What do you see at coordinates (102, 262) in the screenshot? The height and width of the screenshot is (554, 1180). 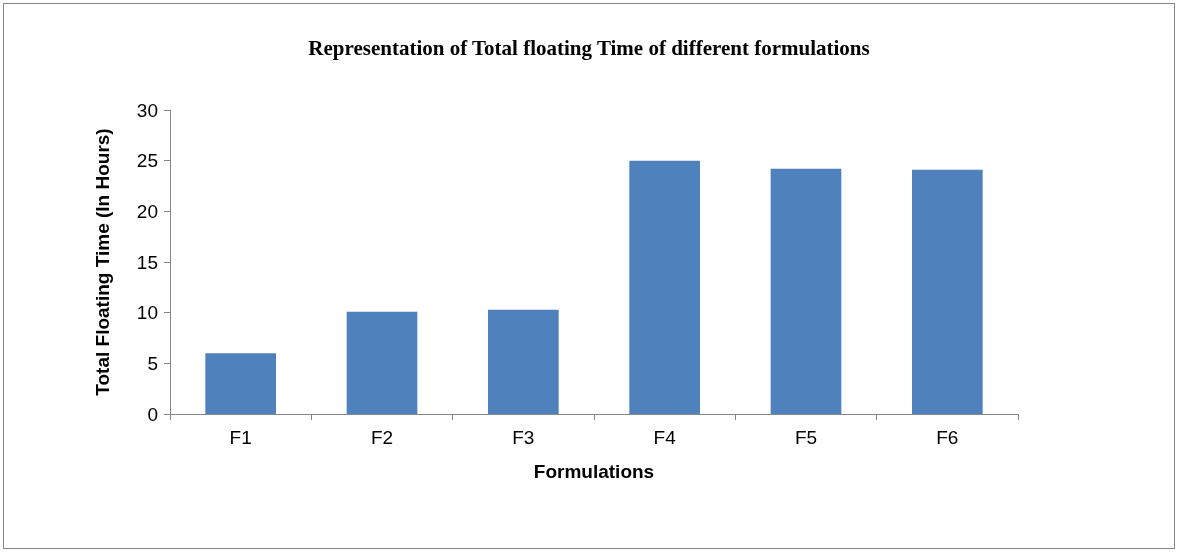 I see `y-axis-title: Total Floating Time (In Hours)` at bounding box center [102, 262].